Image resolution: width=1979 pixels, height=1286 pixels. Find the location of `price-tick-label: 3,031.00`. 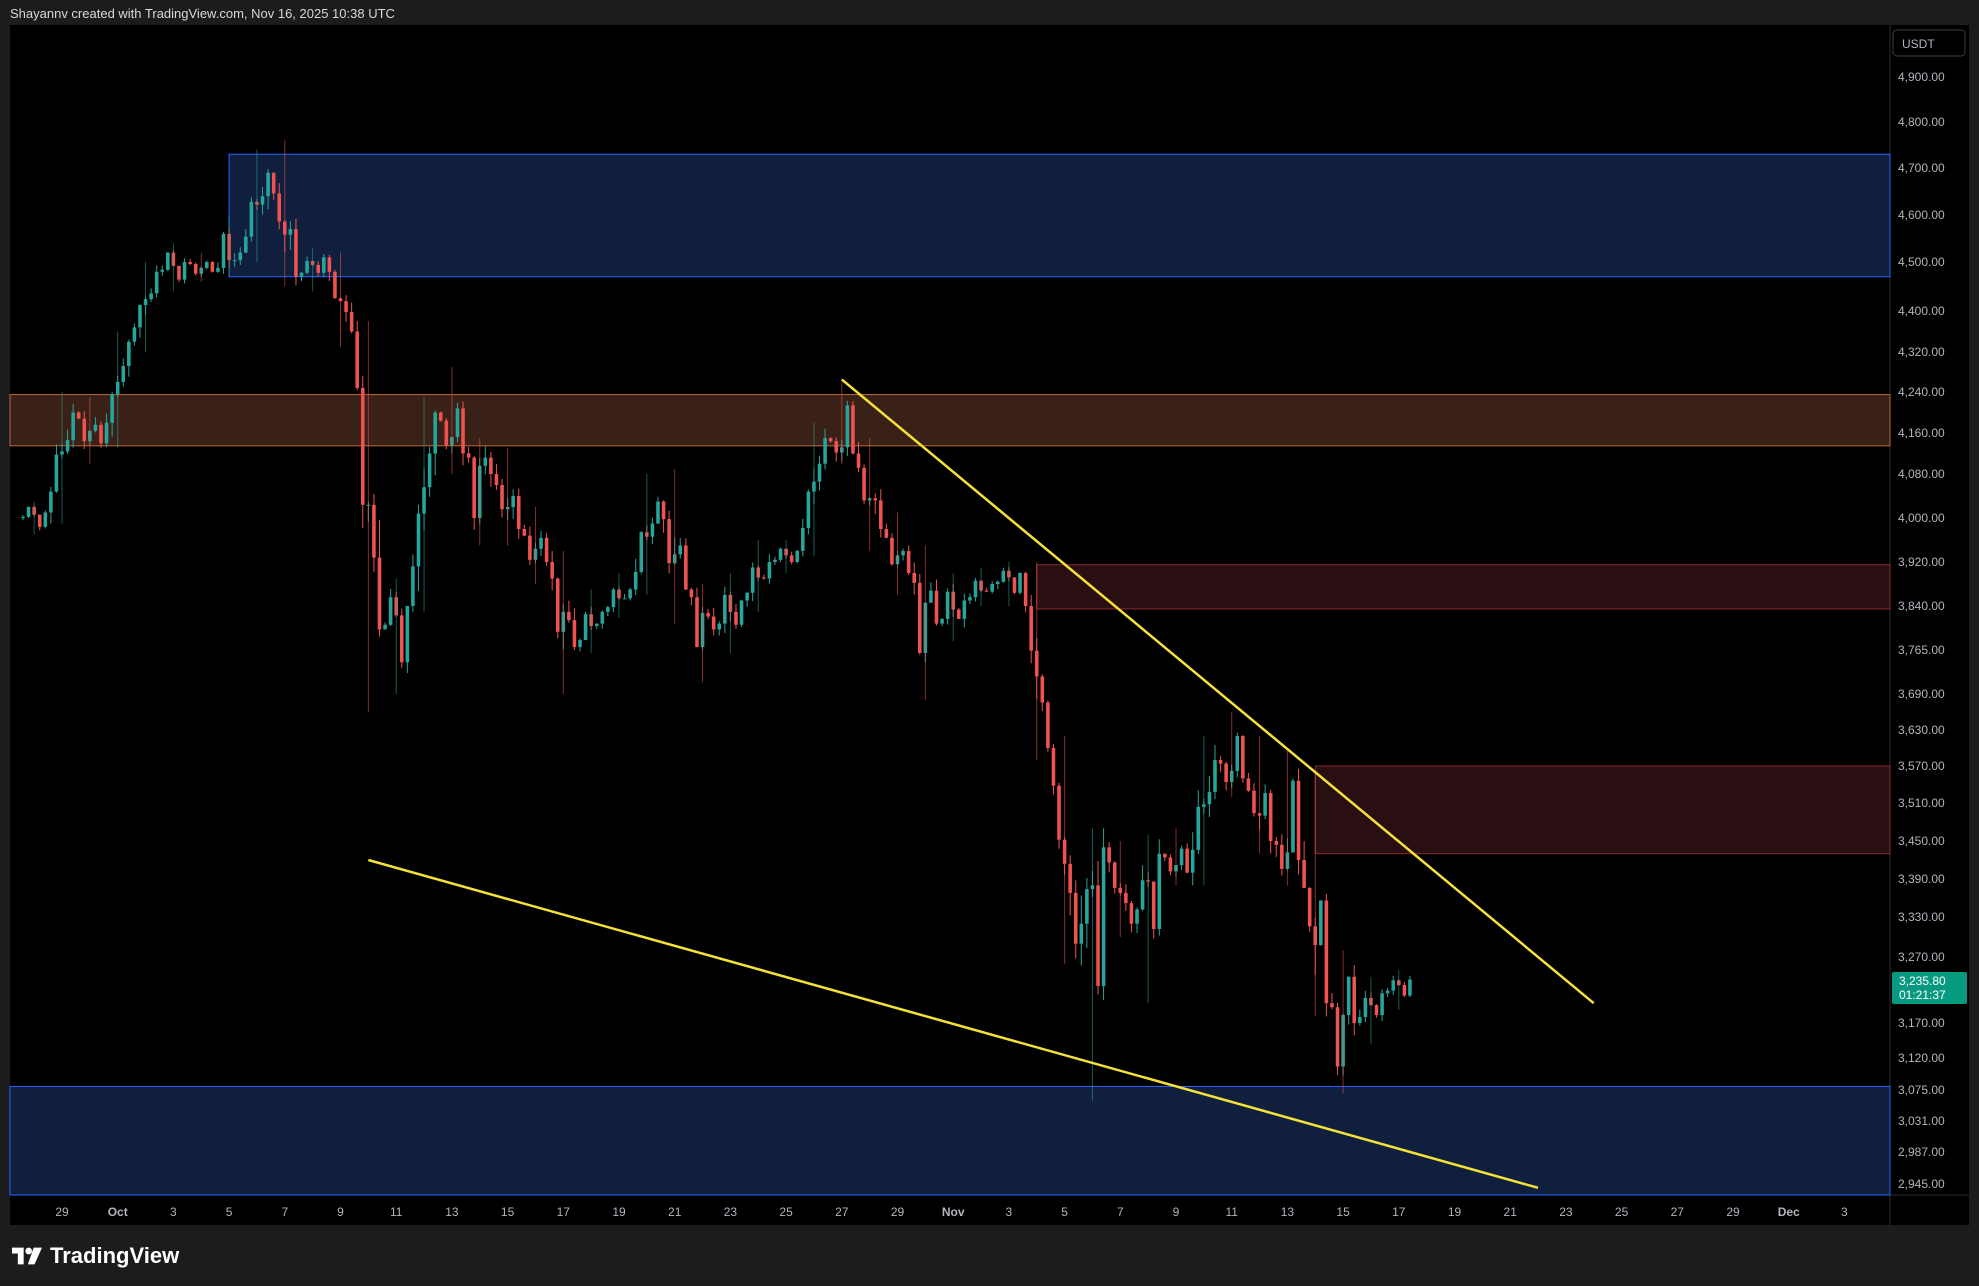

price-tick-label: 3,031.00 is located at coordinates (1921, 1121).